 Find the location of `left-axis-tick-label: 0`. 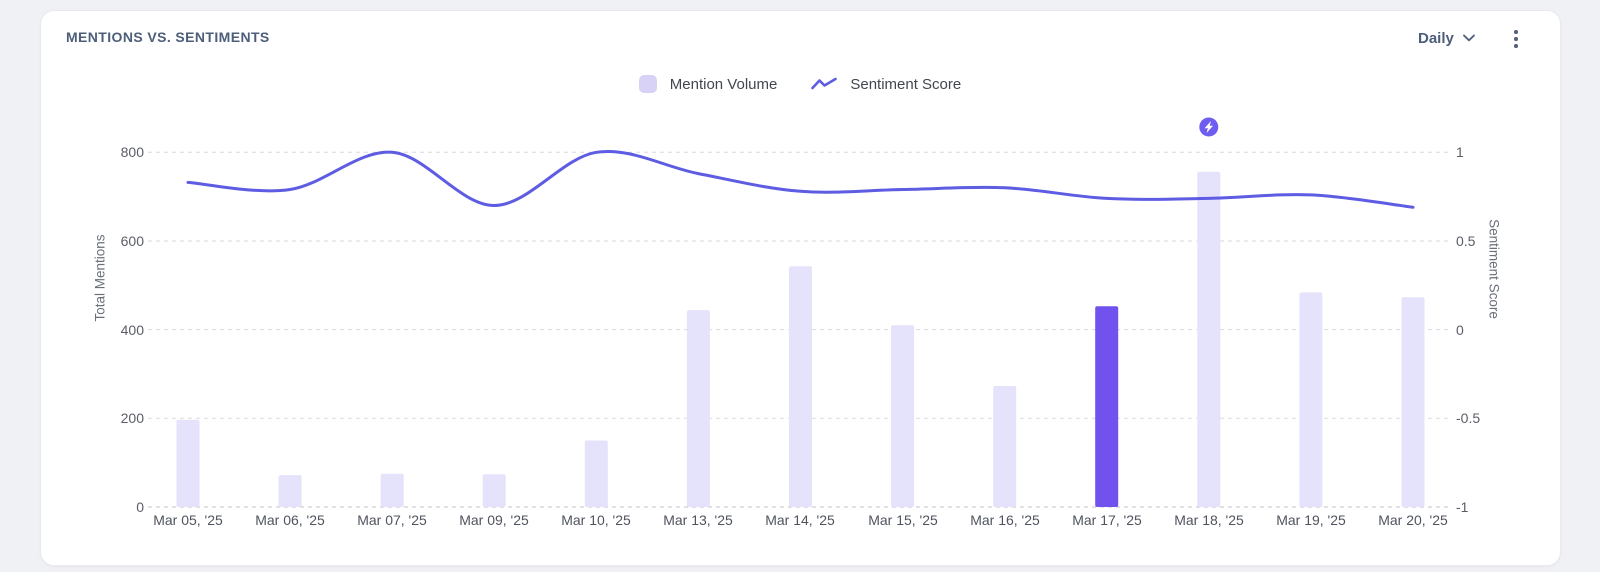

left-axis-tick-label: 0 is located at coordinates (140, 507).